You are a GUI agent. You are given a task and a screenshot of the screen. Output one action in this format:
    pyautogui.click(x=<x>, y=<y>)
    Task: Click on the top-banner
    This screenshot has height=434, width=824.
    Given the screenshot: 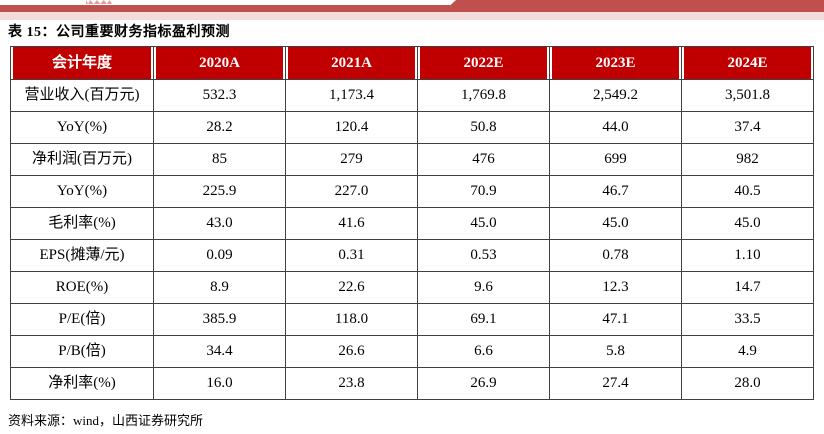 What is the action you would take?
    pyautogui.click(x=412, y=10)
    